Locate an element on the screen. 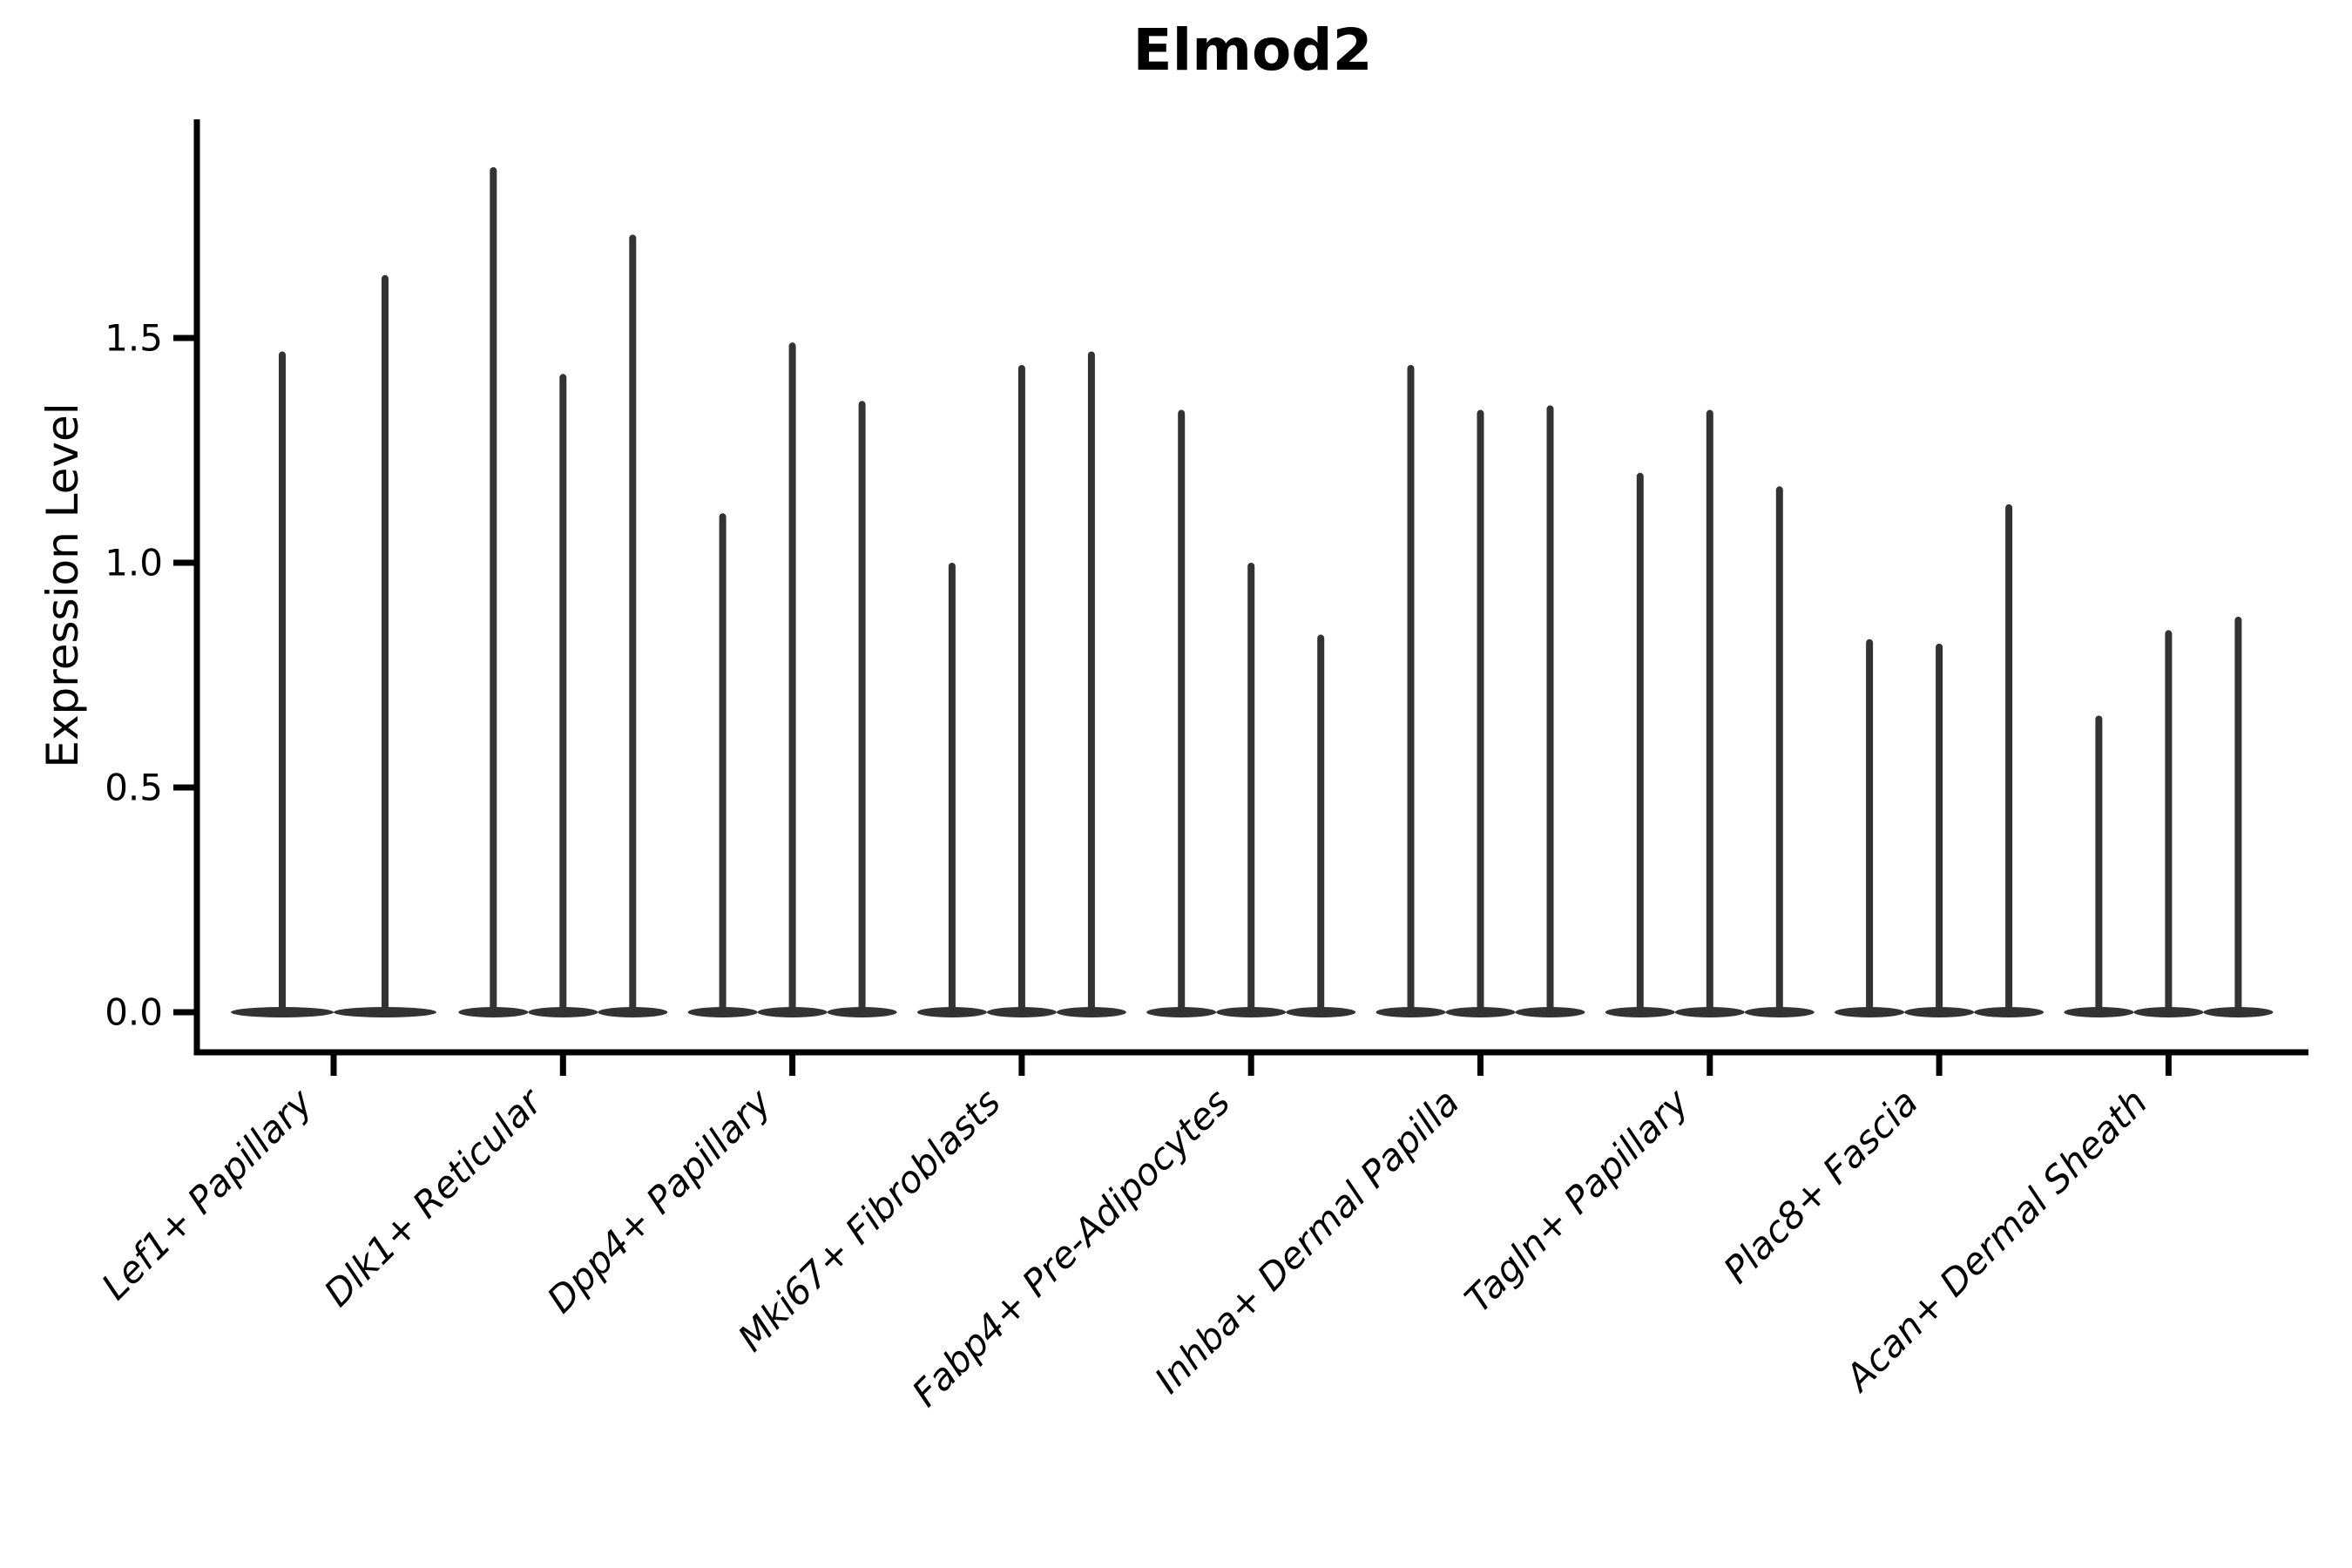 This screenshot has width=2352, height=1568. y-tick-label: 1.5 is located at coordinates (134, 338).